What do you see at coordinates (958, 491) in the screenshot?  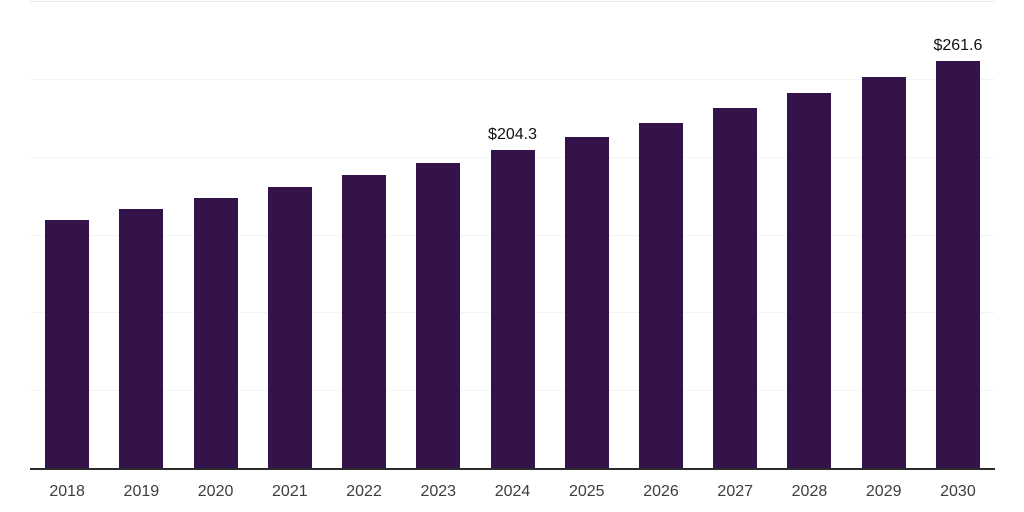 I see `x-tick-2030: 2030` at bounding box center [958, 491].